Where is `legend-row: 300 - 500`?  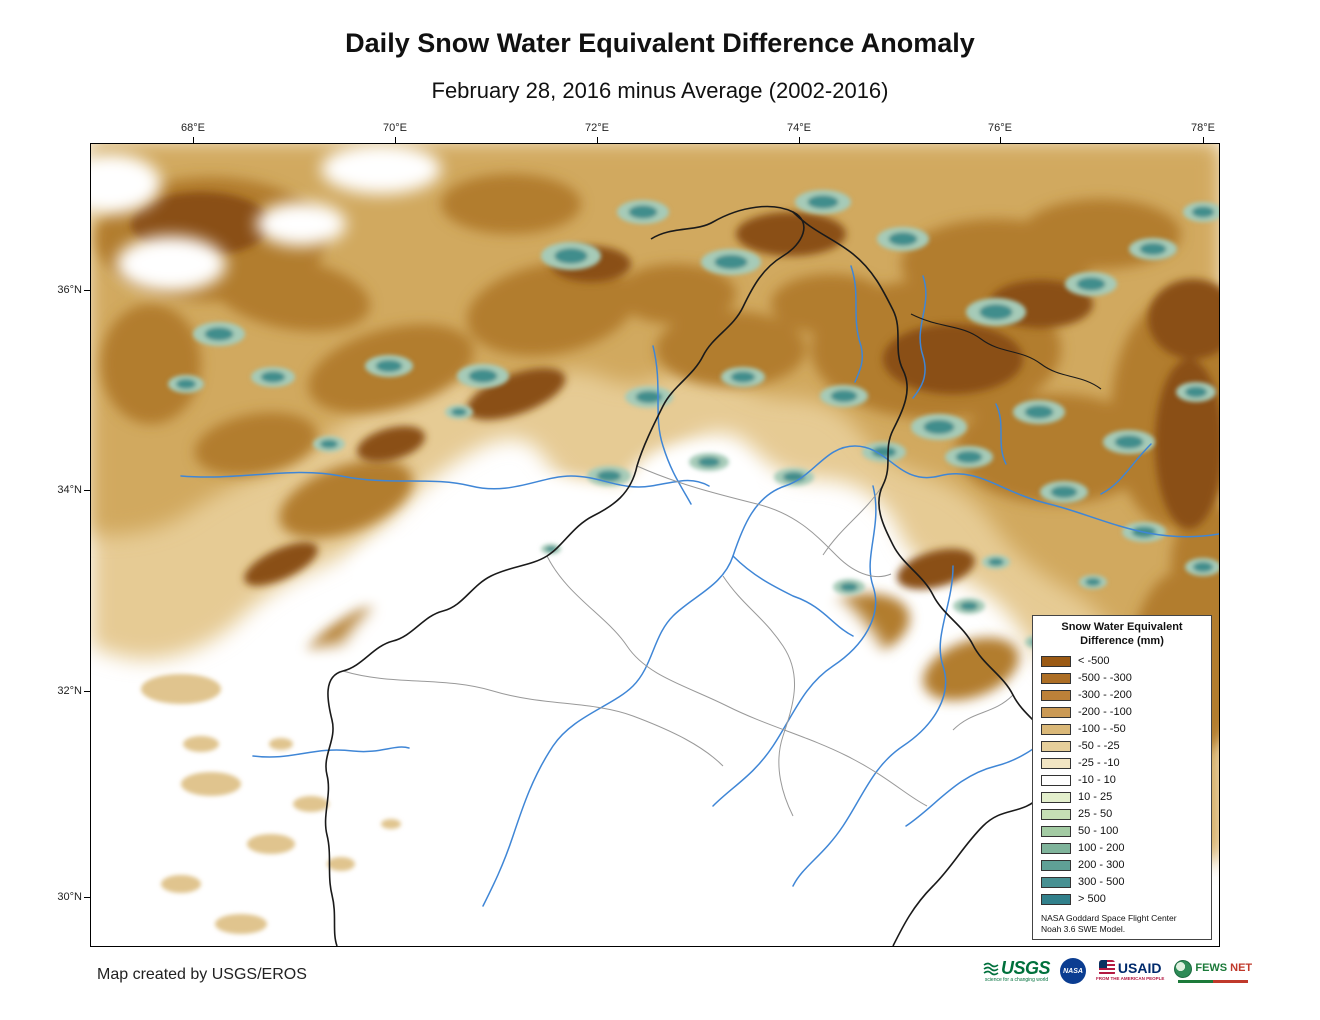 legend-row: 300 - 500 is located at coordinates (1122, 882).